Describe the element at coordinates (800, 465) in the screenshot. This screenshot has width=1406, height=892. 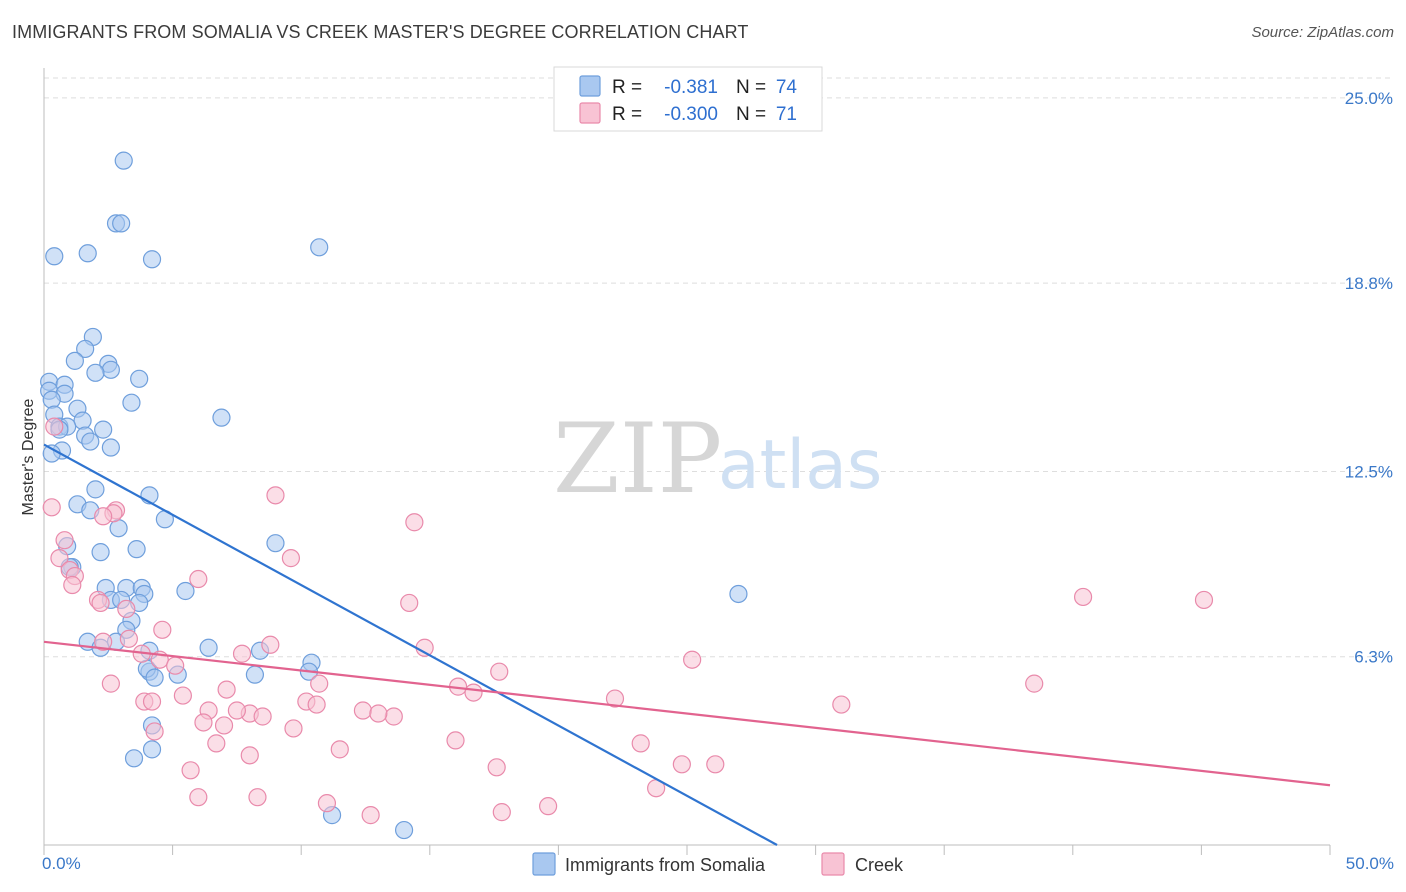
I see `watermark-atlas: atlas` at that location.